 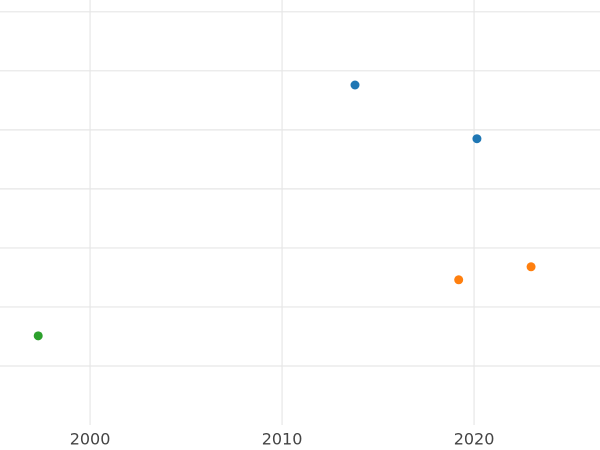 I want to click on x-tick-label: 2000, so click(x=90, y=439).